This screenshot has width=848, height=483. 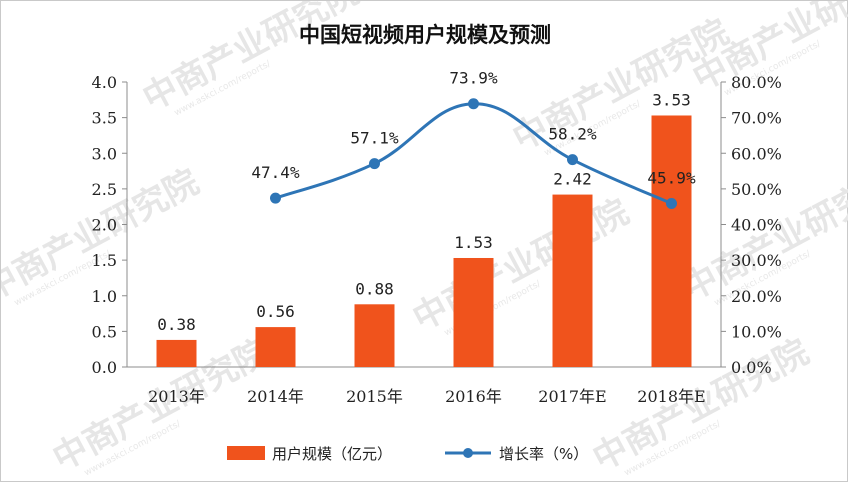 What do you see at coordinates (407, 454) in the screenshot?
I see `legend: 用户规模（亿元） 增长率（%）` at bounding box center [407, 454].